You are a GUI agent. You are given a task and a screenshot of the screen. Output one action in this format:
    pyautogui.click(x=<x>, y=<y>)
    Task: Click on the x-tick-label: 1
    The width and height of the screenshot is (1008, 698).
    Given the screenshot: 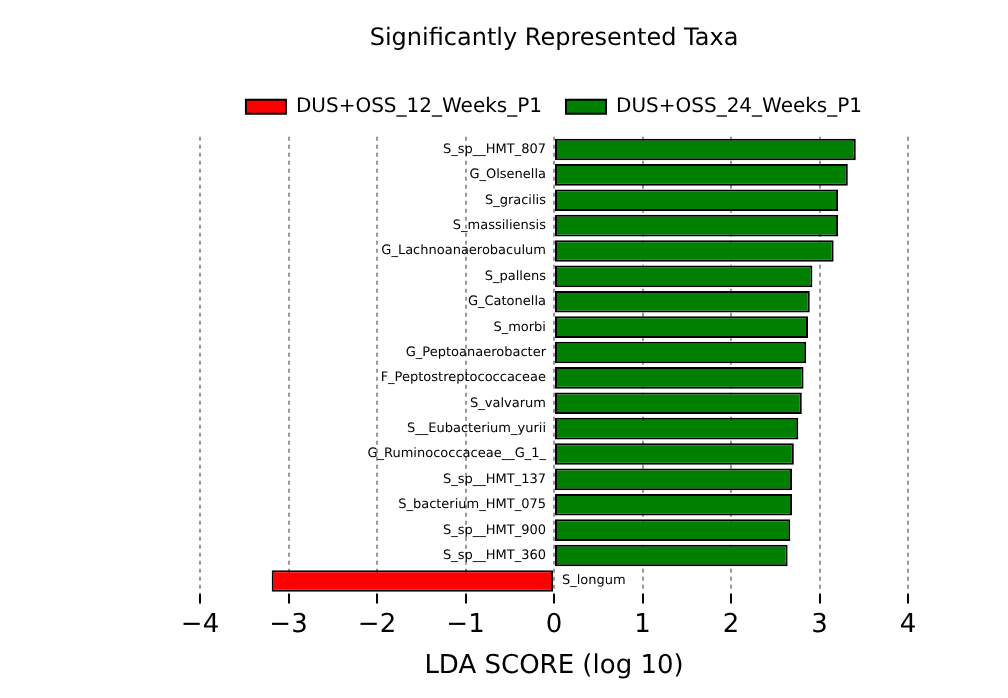 What is the action you would take?
    pyautogui.click(x=642, y=624)
    